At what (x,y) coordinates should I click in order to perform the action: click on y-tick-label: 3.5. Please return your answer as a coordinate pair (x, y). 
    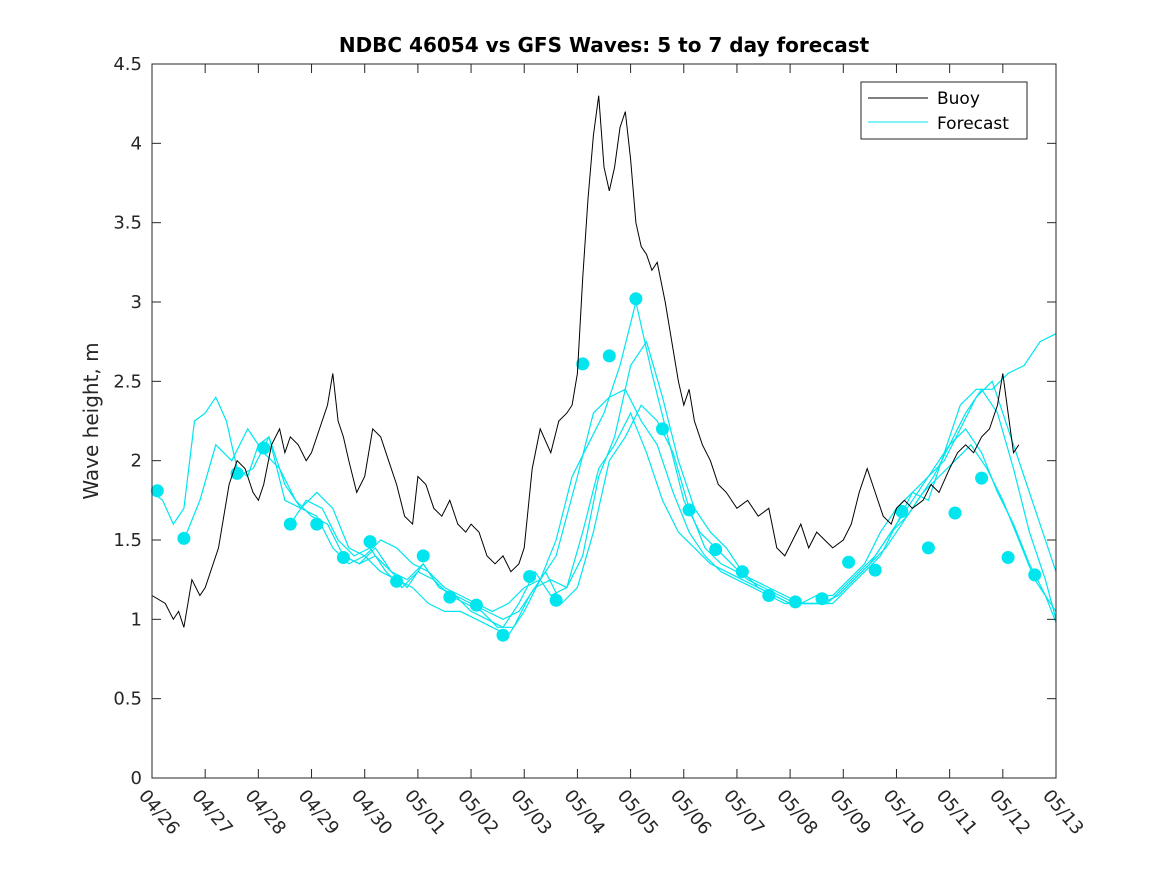
    Looking at the image, I should click on (127, 223).